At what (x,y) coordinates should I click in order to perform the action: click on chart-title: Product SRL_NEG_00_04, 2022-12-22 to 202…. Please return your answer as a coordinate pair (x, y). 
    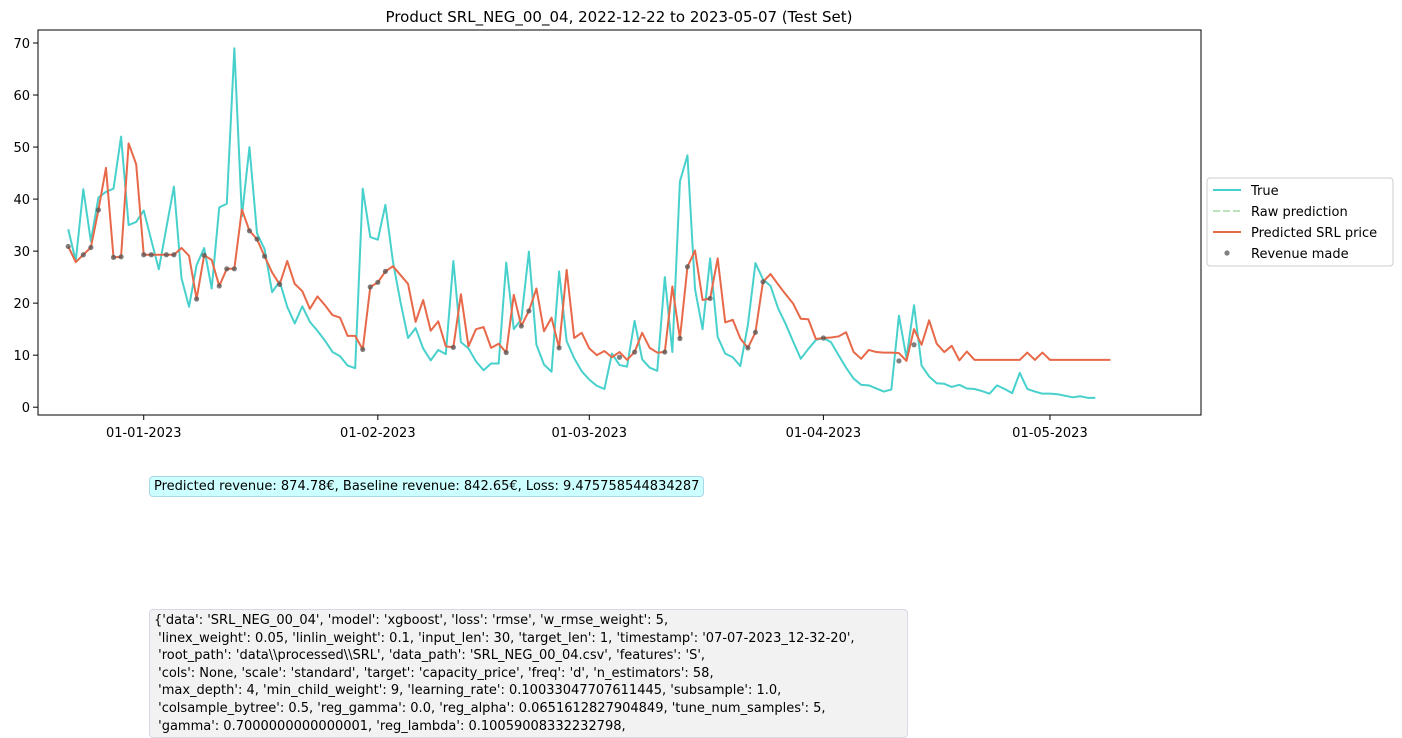
    Looking at the image, I should click on (619, 17).